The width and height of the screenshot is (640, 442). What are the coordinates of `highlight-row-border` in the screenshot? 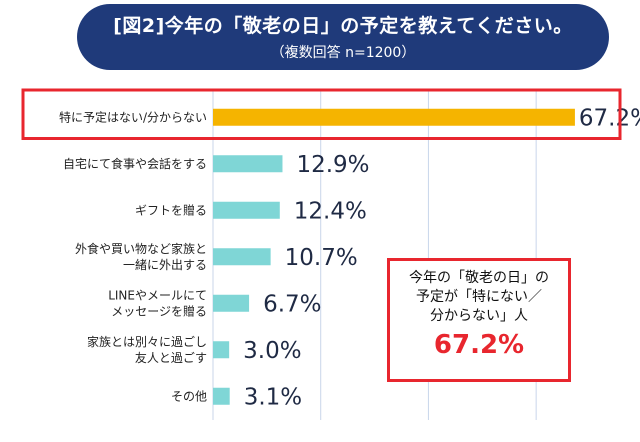 It's located at (321, 114).